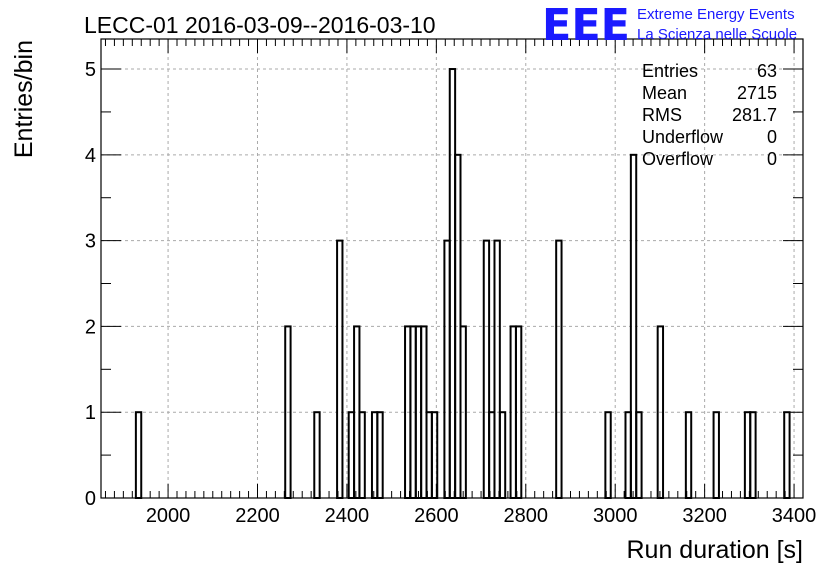 The height and width of the screenshot is (577, 836). I want to click on x-tick-label: 2600, so click(436, 516).